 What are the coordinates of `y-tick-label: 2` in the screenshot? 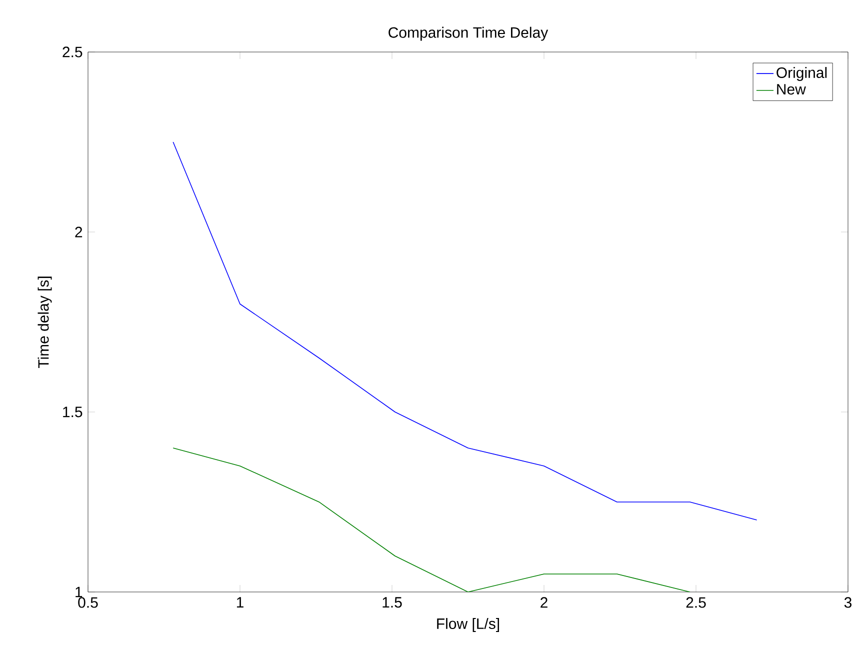 It's located at (78, 232).